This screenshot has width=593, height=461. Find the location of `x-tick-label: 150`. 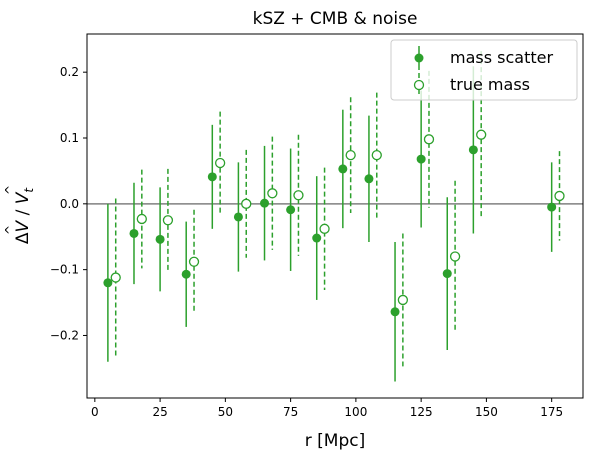

x-tick-label: 150 is located at coordinates (486, 412).